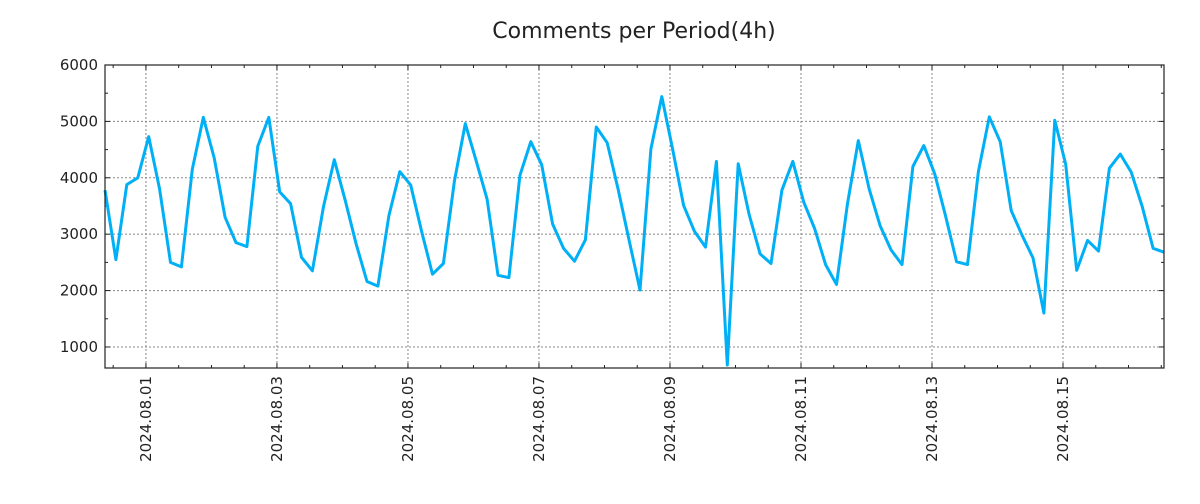 The width and height of the screenshot is (1200, 504). I want to click on x-tick-label: 2024.08.01, so click(146, 419).